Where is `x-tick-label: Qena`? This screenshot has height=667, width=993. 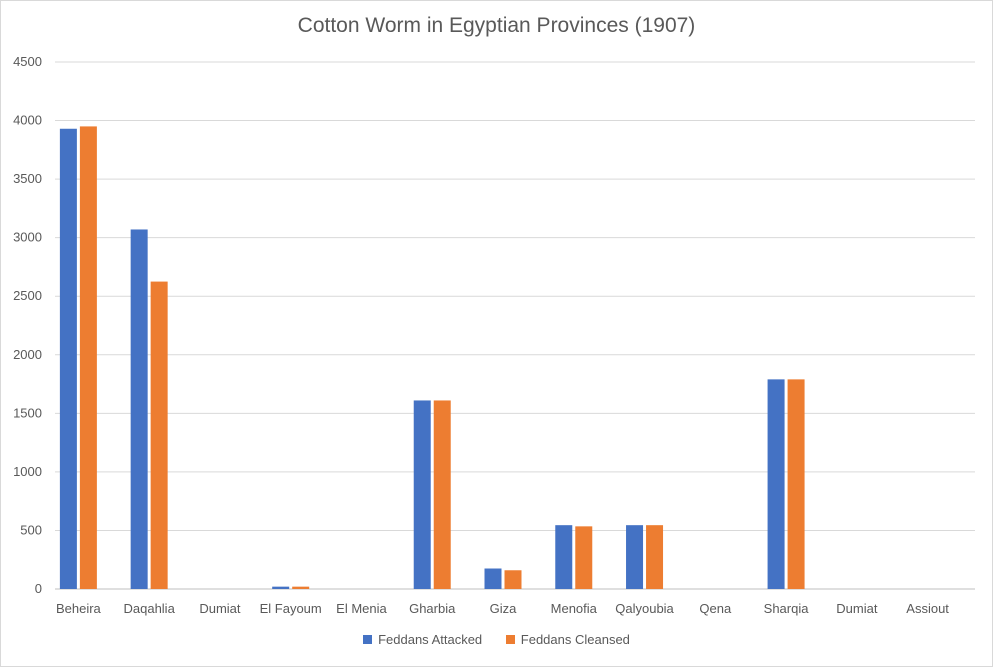
x-tick-label: Qena is located at coordinates (715, 608).